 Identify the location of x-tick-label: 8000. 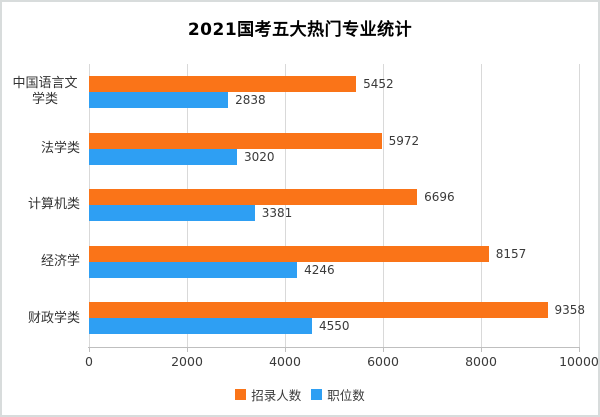
(481, 361).